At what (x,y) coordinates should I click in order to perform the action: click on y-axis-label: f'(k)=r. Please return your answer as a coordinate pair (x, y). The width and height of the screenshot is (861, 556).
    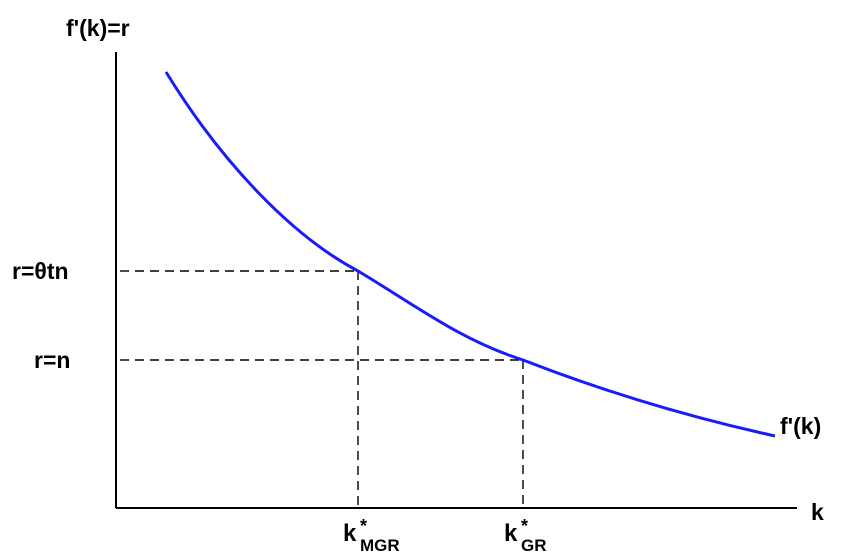
    Looking at the image, I should click on (98, 28).